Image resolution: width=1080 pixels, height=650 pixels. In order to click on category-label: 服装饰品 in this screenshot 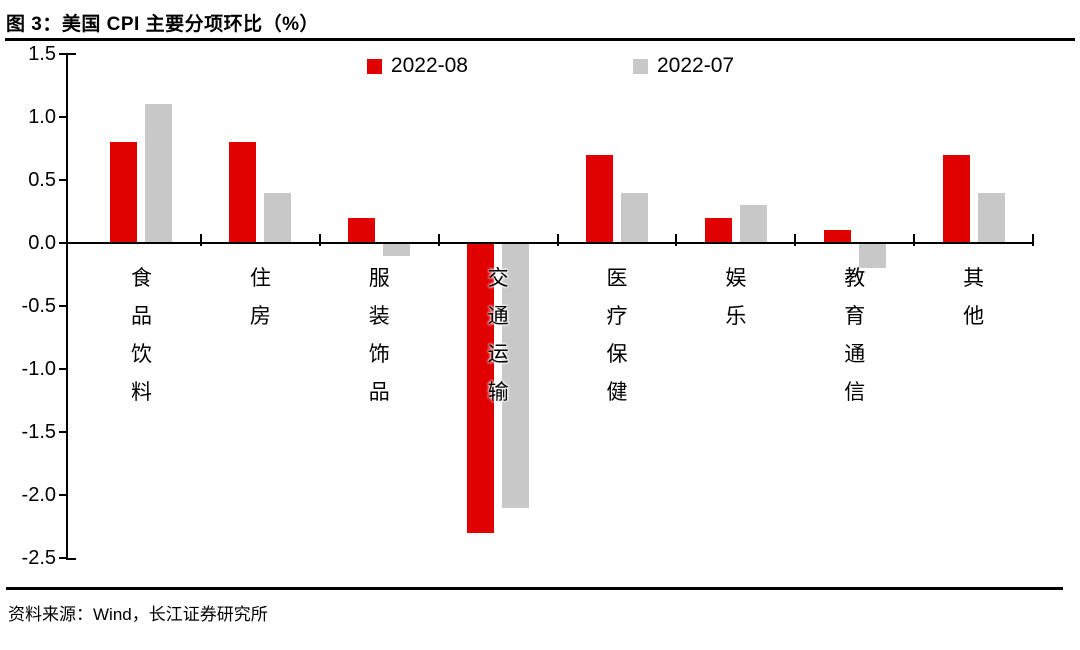, I will do `click(379, 336)`.